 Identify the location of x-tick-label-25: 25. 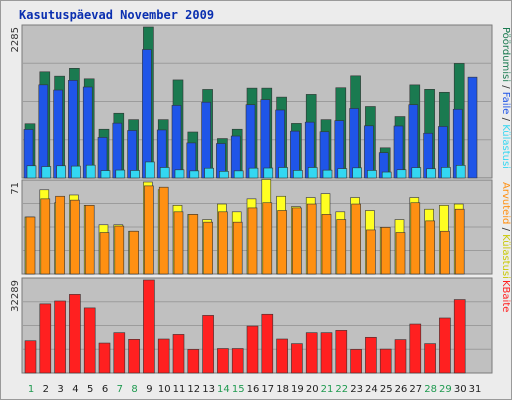
(386, 389).